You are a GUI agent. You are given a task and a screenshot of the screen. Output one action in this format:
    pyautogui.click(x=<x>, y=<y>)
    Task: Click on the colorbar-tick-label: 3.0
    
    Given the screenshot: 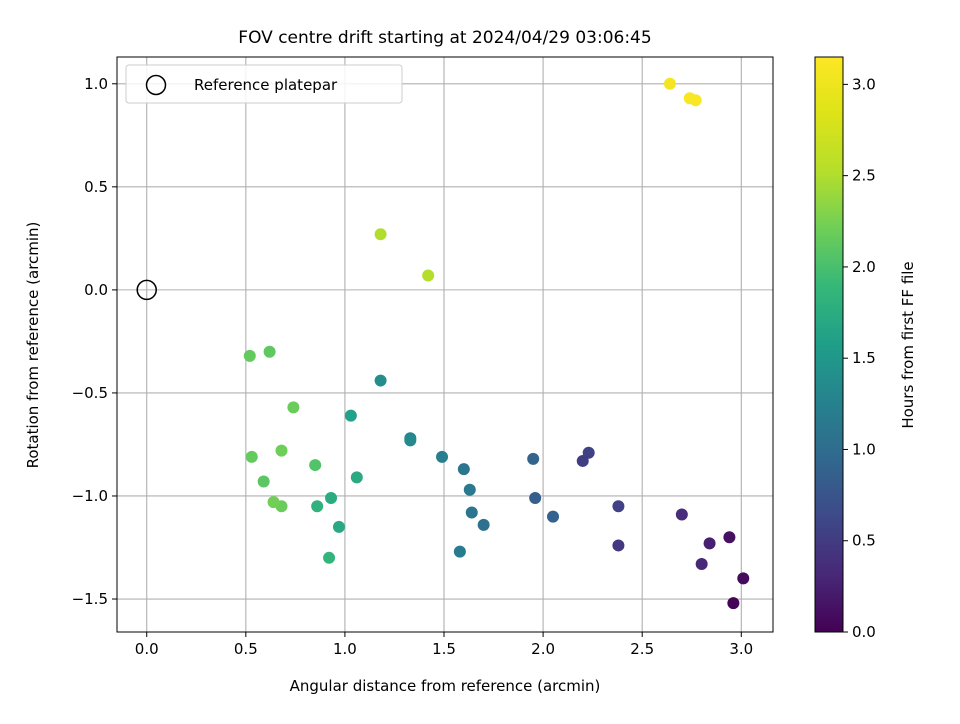 What is the action you would take?
    pyautogui.click(x=864, y=84)
    